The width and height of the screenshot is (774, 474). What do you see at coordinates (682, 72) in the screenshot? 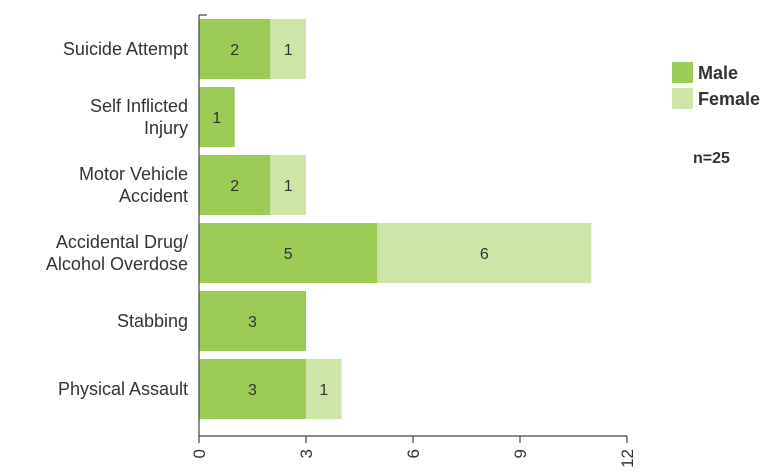
I see `legend-swatch-male` at bounding box center [682, 72].